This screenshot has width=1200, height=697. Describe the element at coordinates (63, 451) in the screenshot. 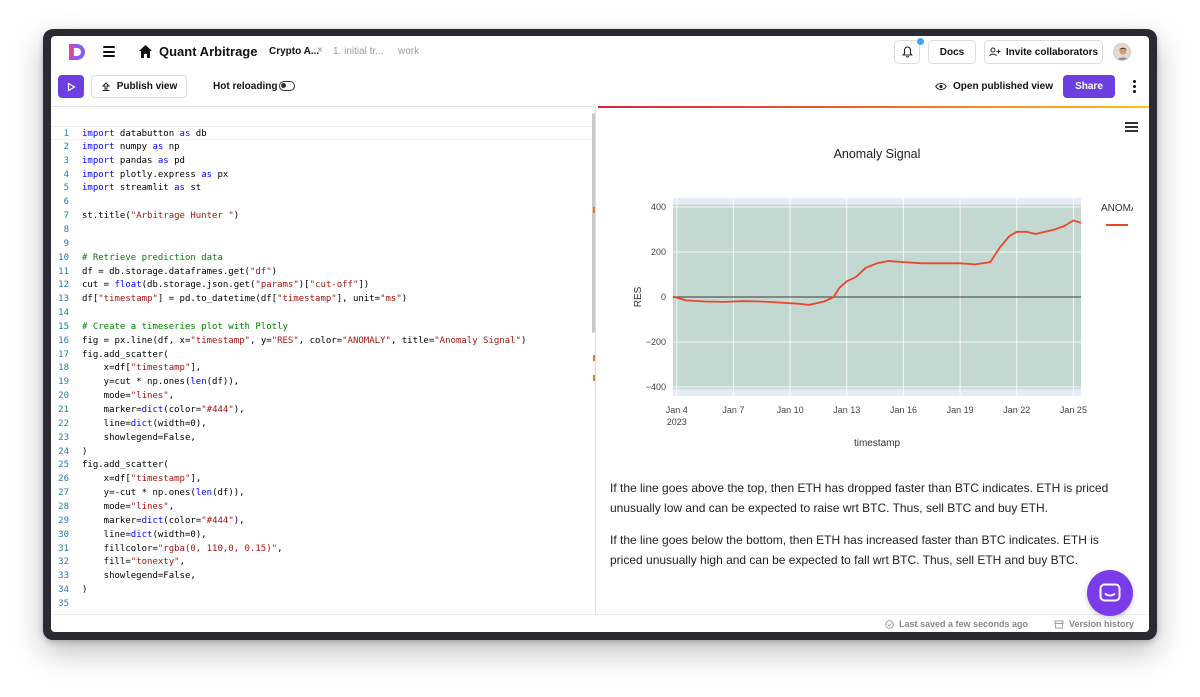

I see `line-number: 24` at that location.